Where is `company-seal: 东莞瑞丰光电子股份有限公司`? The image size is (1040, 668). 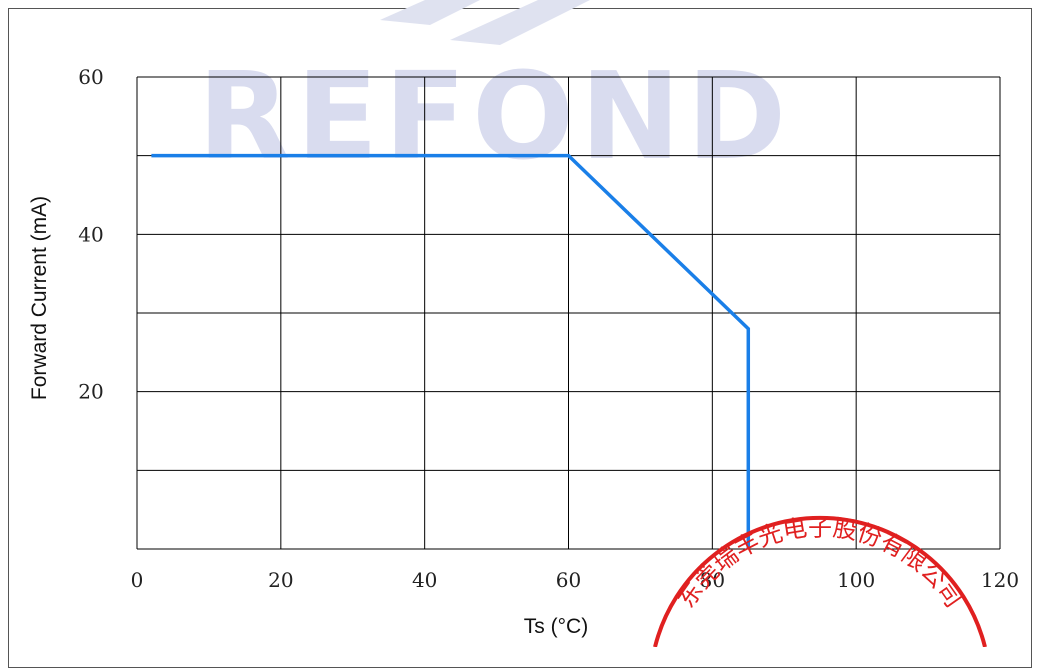 company-seal: 东莞瑞丰光电子股份有限公司 is located at coordinates (820, 580).